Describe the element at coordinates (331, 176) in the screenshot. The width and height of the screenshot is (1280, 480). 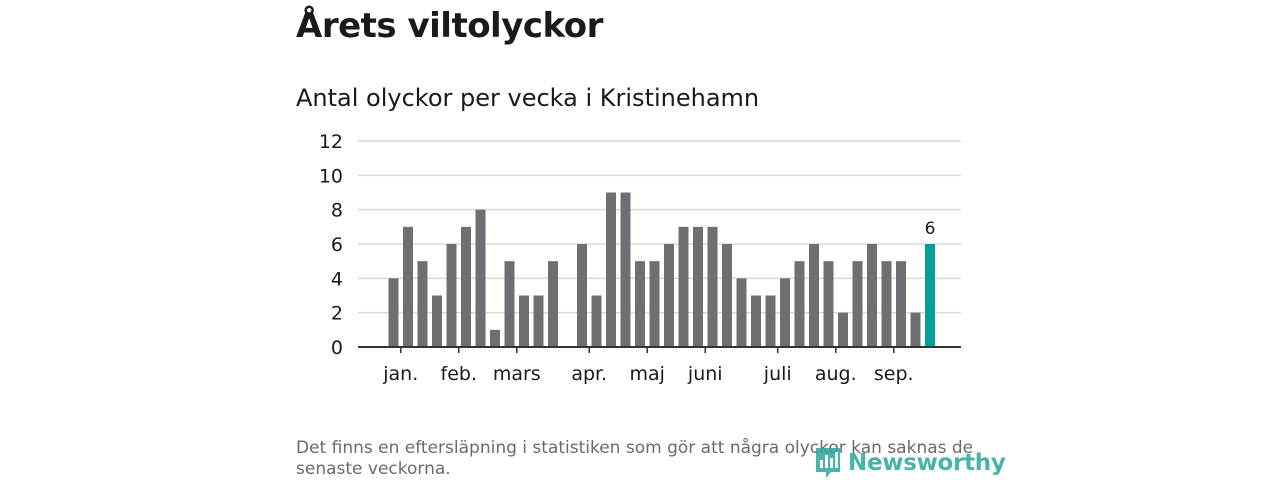
I see `y-tick-label: 10` at that location.